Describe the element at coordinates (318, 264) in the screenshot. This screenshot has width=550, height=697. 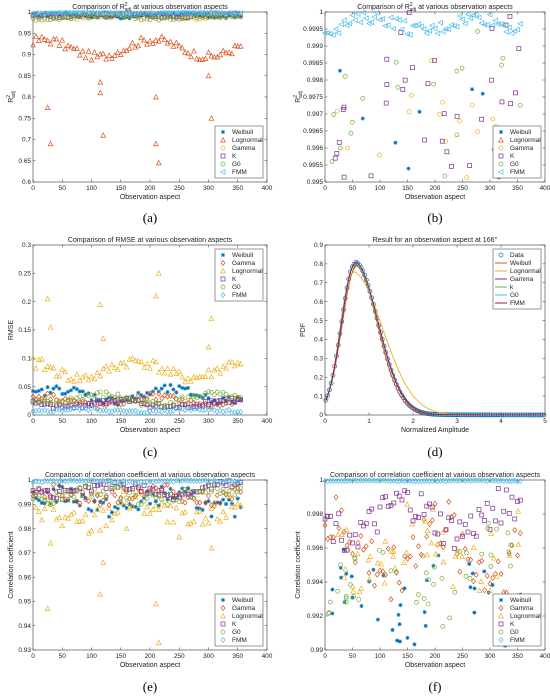
I see `y-tick-label: 0.8` at that location.